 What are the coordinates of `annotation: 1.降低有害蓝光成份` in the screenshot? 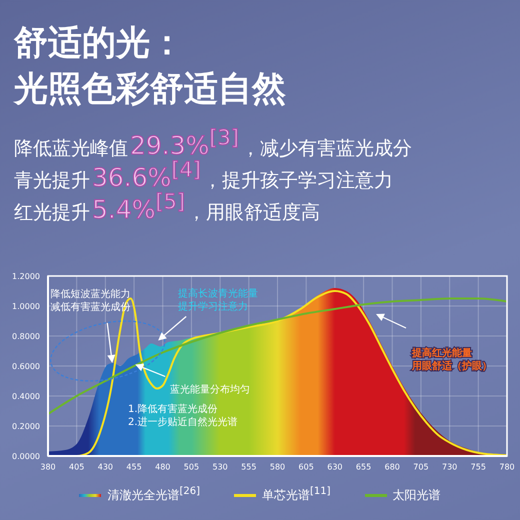 It's located at (173, 409).